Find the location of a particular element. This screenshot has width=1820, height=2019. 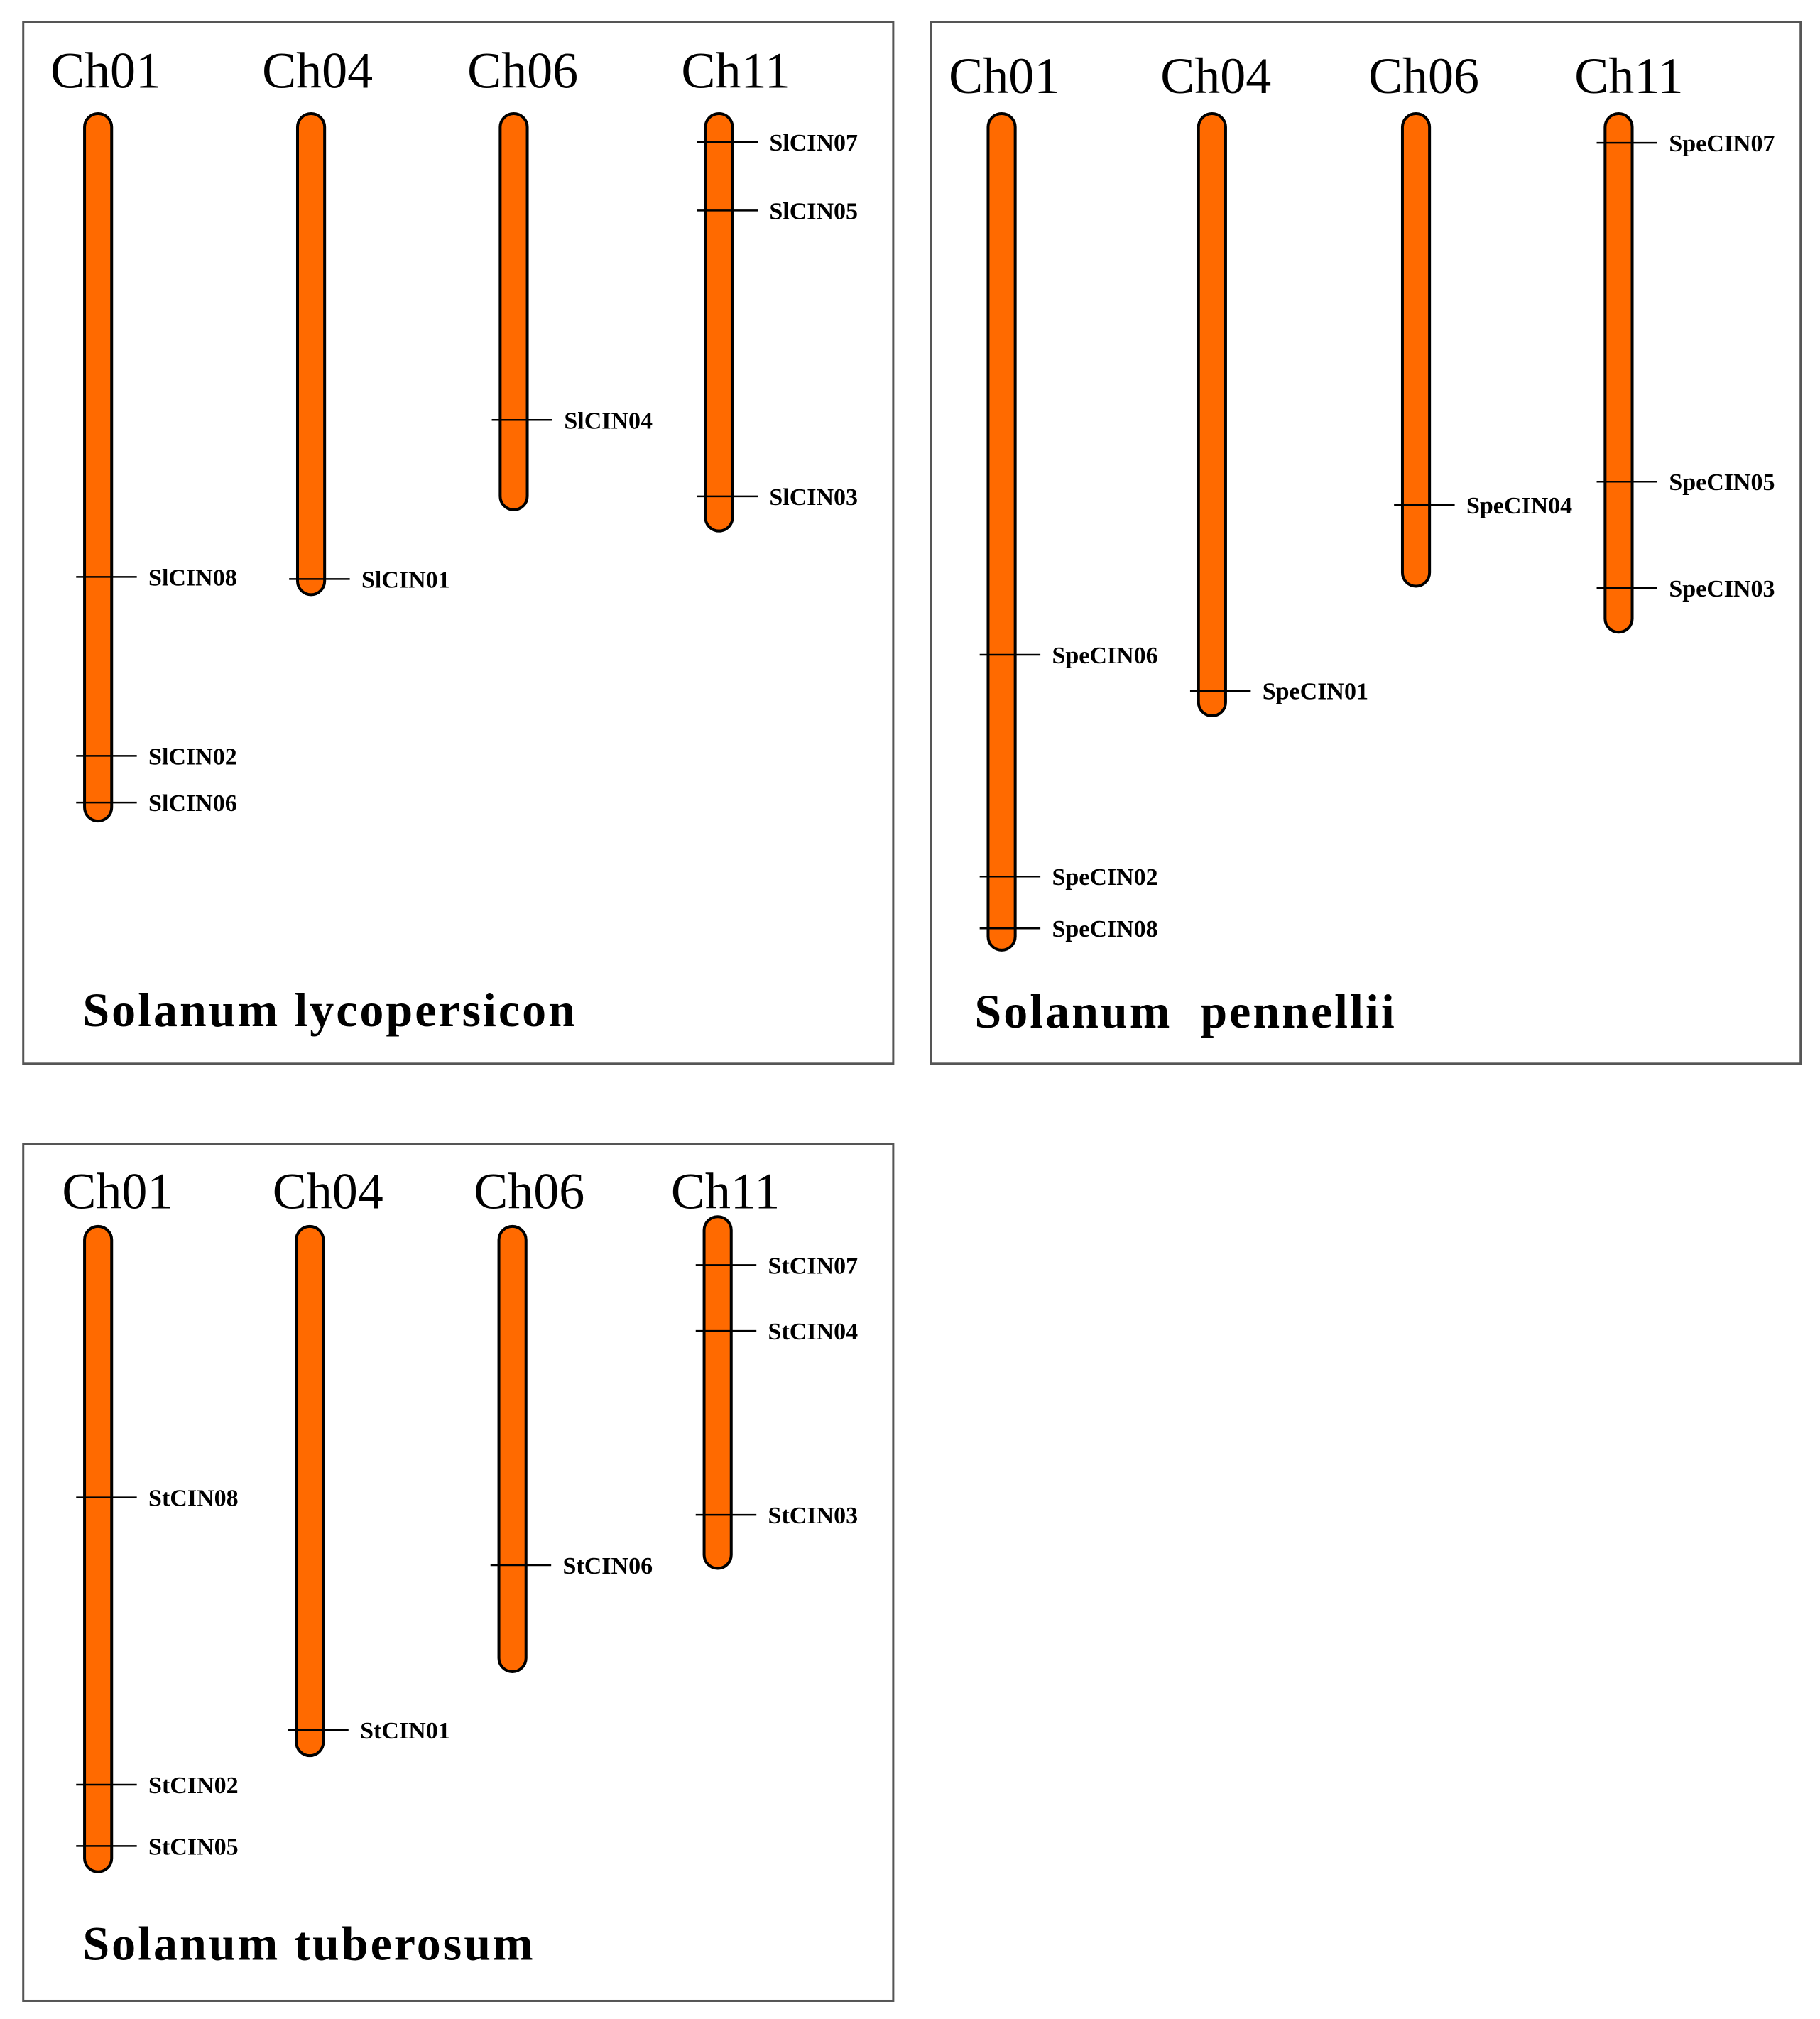

gene-marker-slcin08: SlCIN08 is located at coordinates (156, 578).